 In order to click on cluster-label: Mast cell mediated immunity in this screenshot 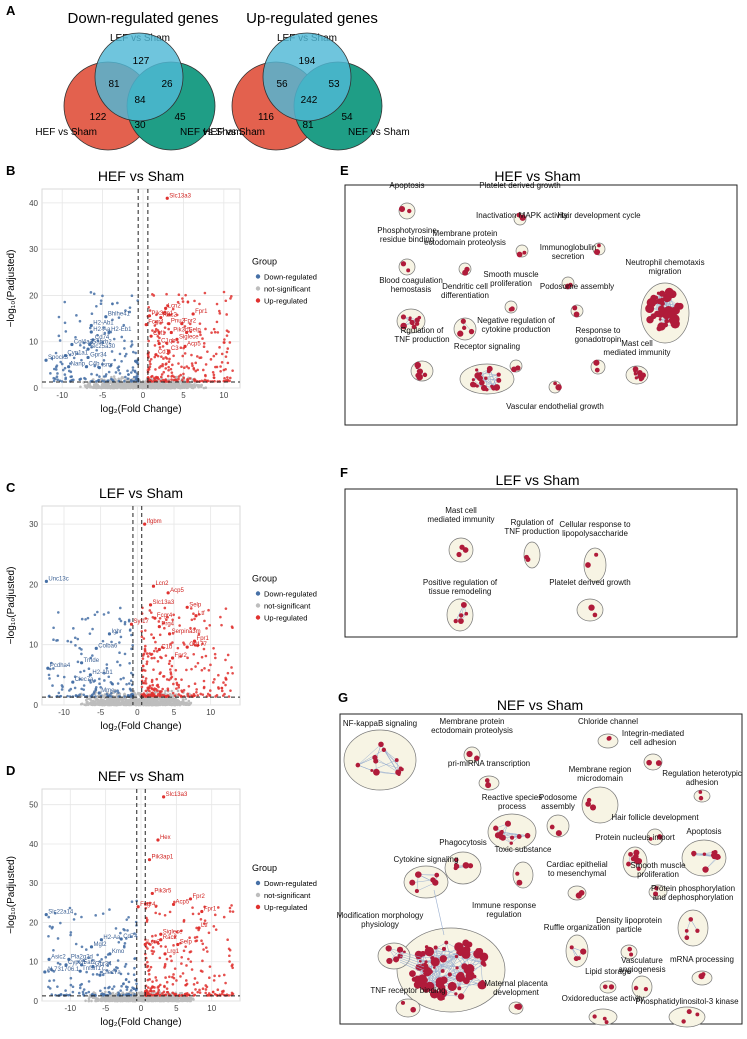, I will do `click(636, 348)`.